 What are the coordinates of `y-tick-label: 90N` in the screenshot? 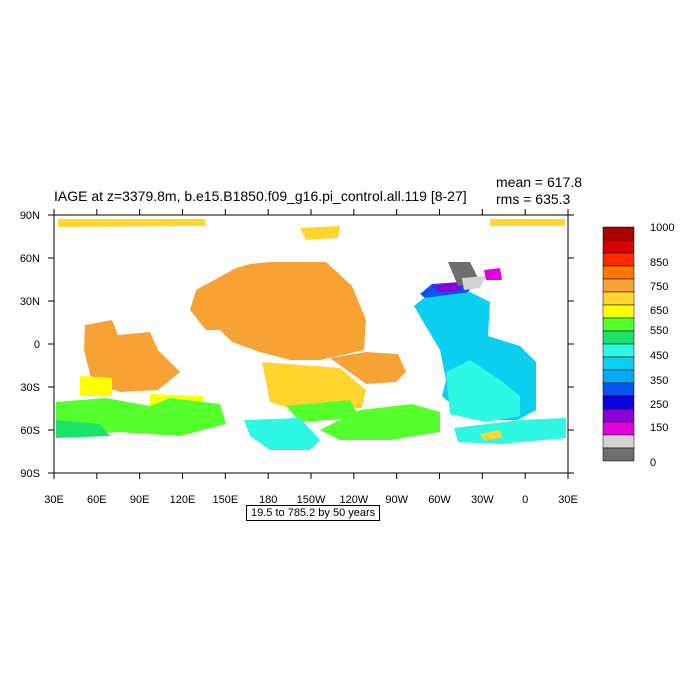 It's located at (30, 216).